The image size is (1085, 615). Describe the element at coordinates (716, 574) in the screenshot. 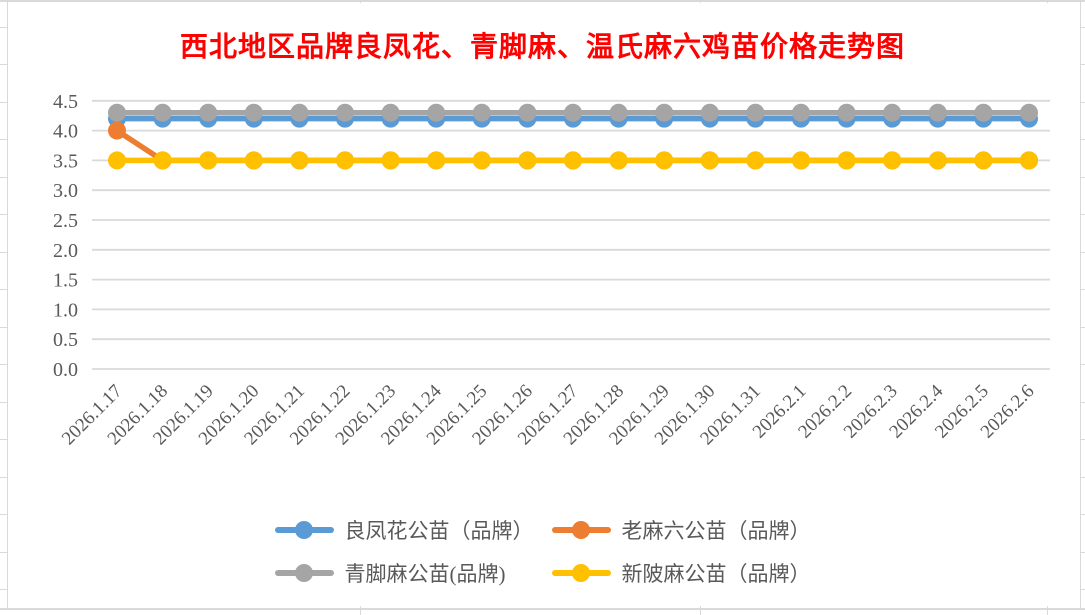

I see `legend-label: 新陂麻公苗（品牌）` at that location.